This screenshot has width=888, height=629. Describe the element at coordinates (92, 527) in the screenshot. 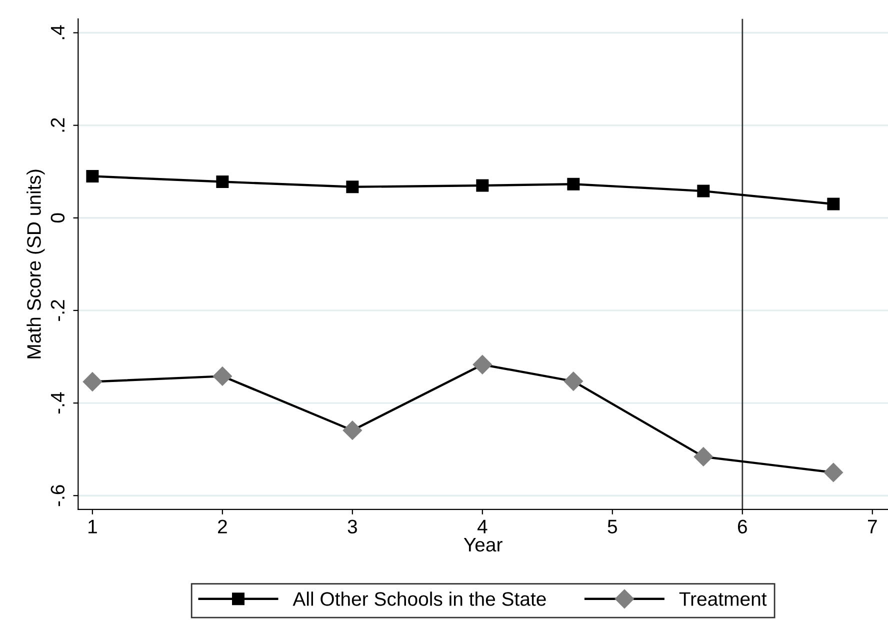

I see `x-tick-label: 1` at that location.